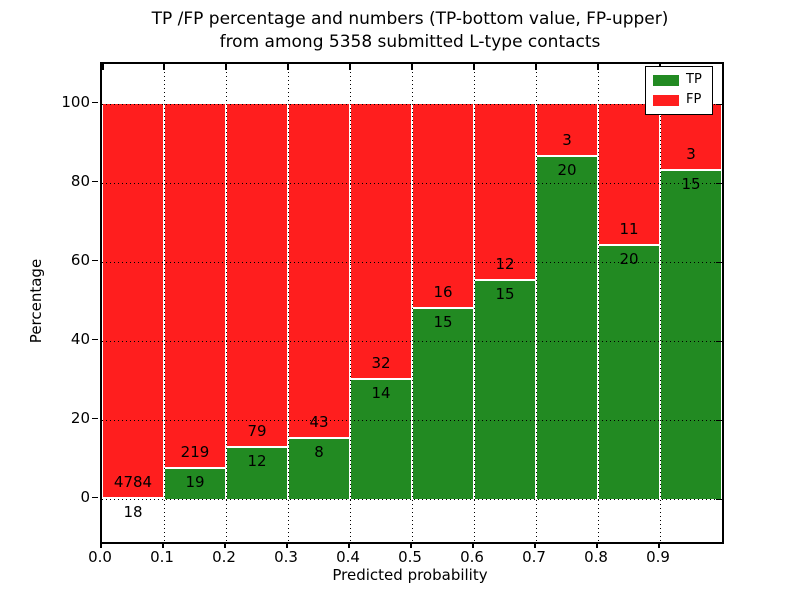 The width and height of the screenshot is (800, 600). Describe the element at coordinates (410, 575) in the screenshot. I see `x-axis-label: Predicted probability` at that location.